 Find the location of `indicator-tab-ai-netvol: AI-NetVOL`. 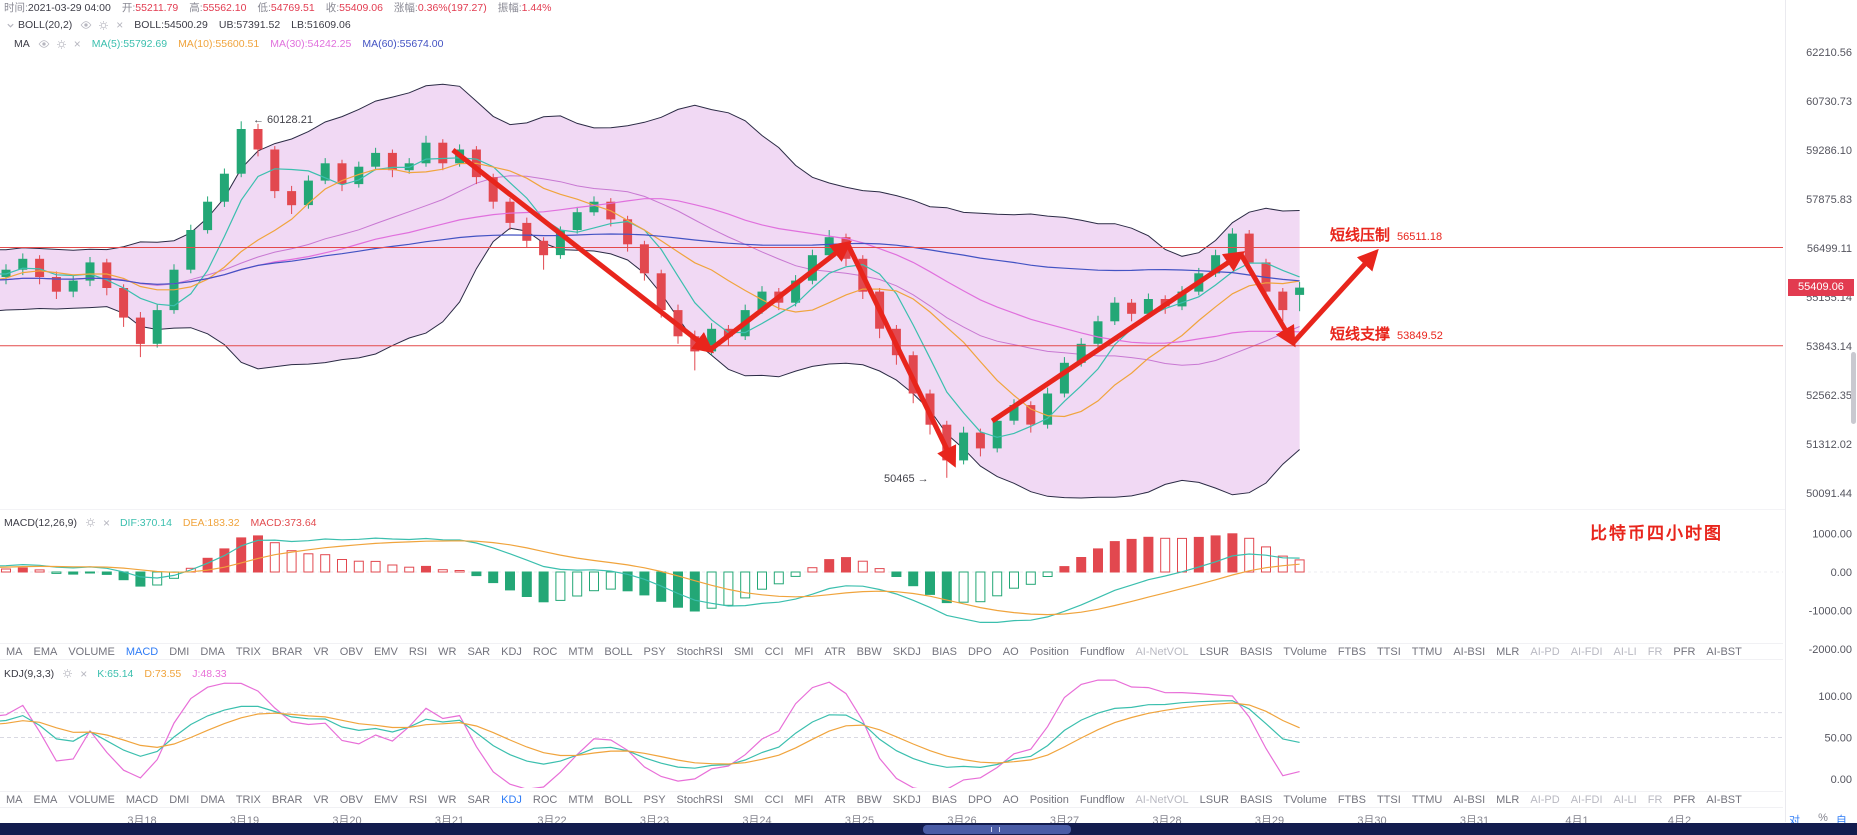

indicator-tab-ai-netvol: AI-NetVOL is located at coordinates (1162, 651).